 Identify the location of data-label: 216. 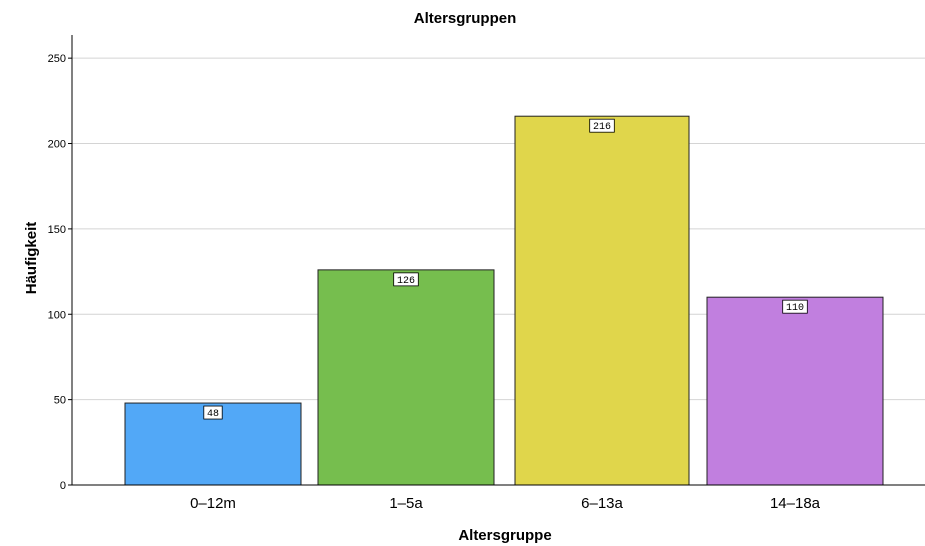
(602, 127).